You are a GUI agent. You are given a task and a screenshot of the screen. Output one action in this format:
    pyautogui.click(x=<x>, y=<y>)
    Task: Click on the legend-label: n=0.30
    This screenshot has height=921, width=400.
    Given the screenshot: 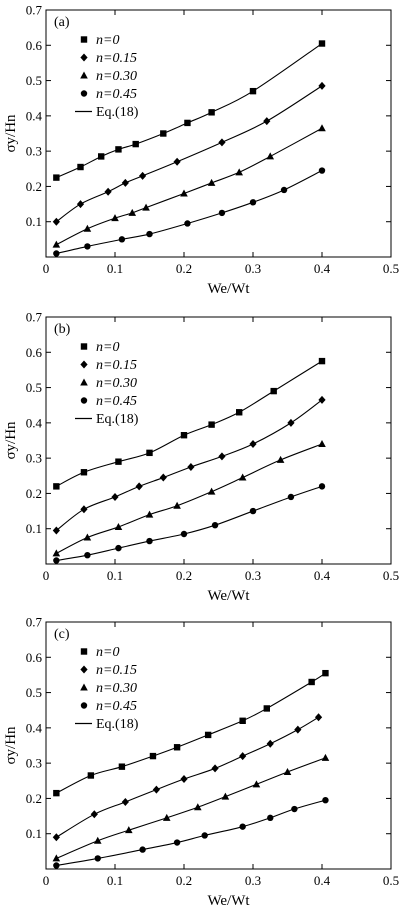 What is the action you would take?
    pyautogui.click(x=116, y=76)
    